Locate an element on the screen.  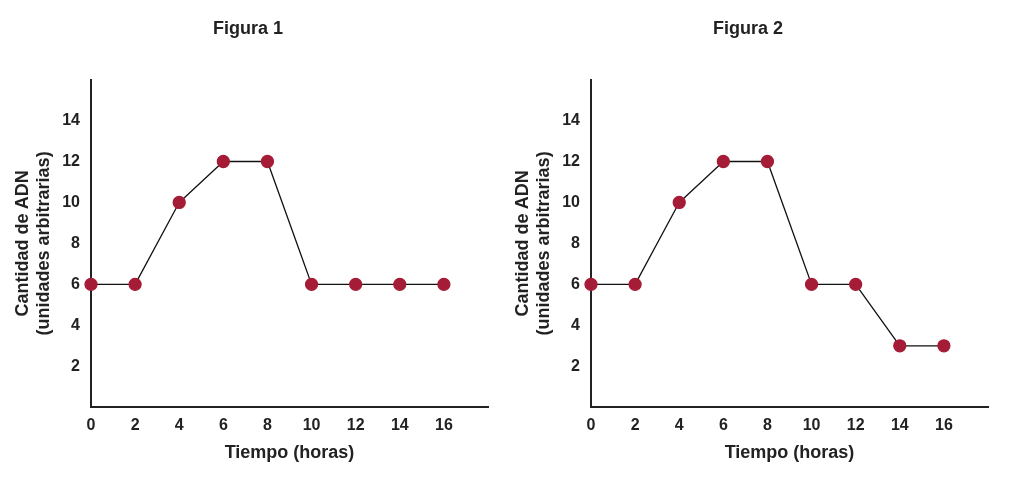
chart-title: Figura 2 is located at coordinates (748, 27).